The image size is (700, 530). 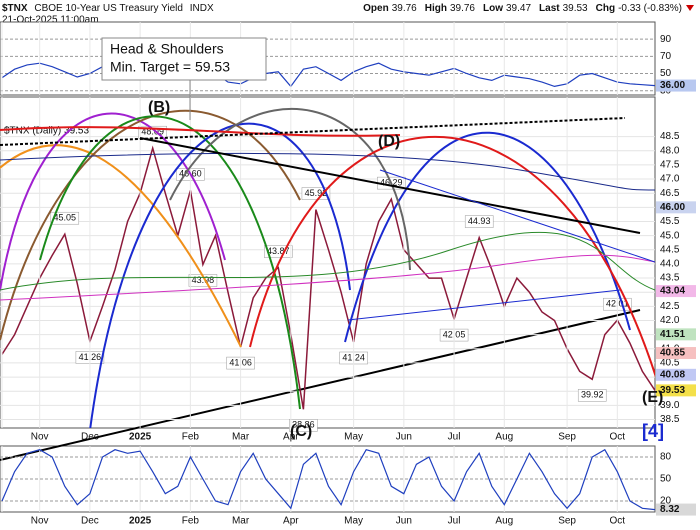 I want to click on y-tick-label: 44.5, so click(x=670, y=249).